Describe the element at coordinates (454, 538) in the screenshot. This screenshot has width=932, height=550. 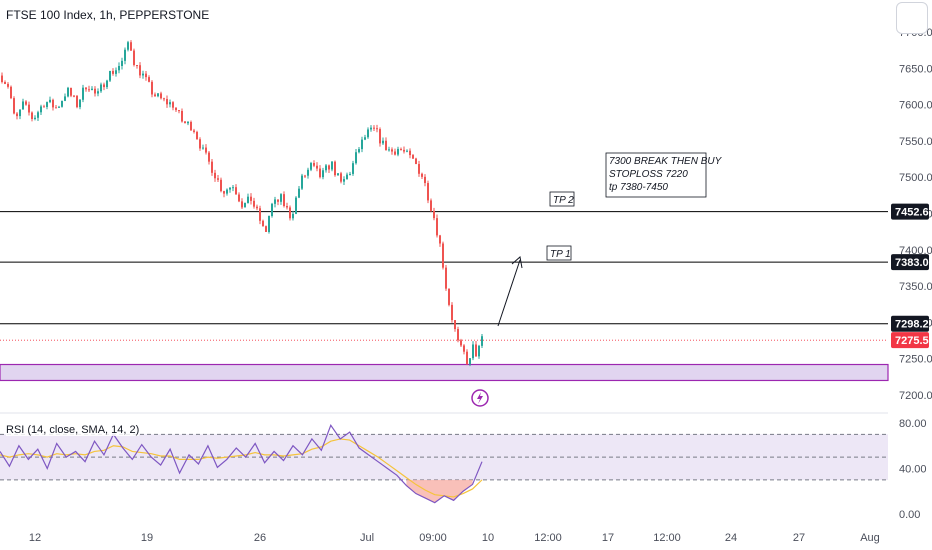
I see `time-axis: 12 19 26 Jul 09:00 10 12:00 17 12:00 24 27 Aug` at that location.